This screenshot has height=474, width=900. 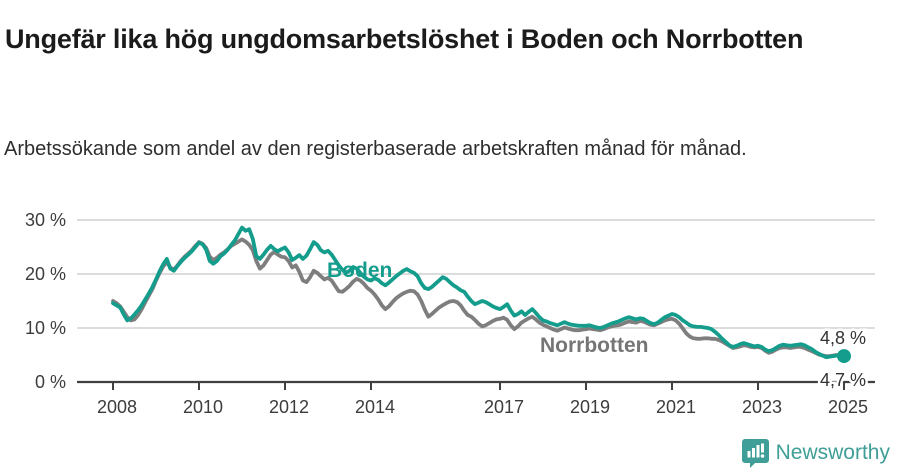 I want to click on x-tick-label: 2008, so click(x=117, y=407).